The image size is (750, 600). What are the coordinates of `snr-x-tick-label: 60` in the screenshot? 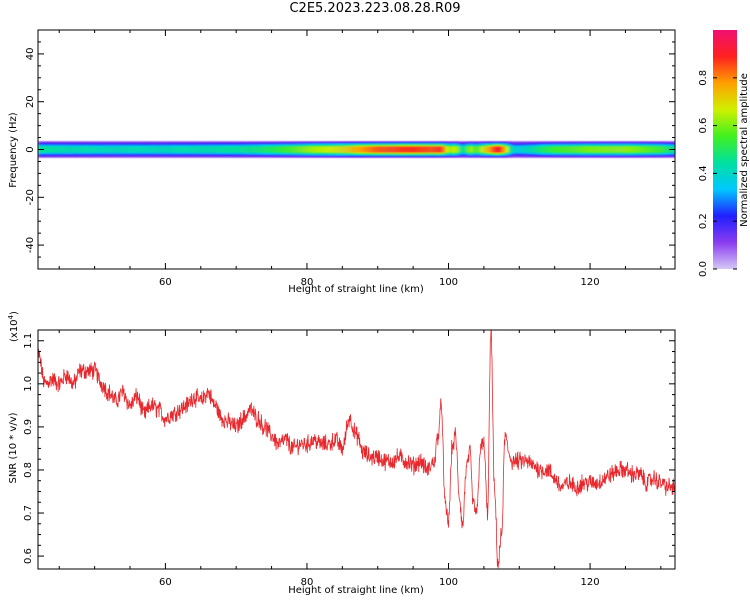 It's located at (165, 582).